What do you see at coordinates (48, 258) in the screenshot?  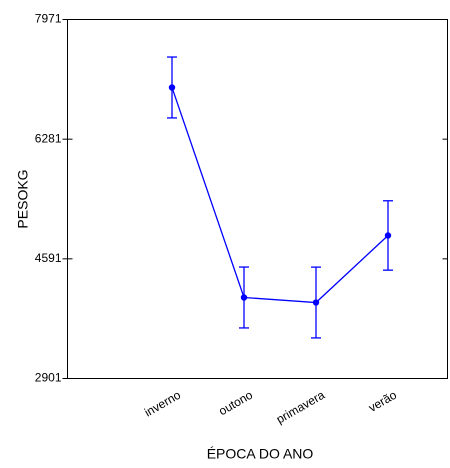 I see `y-tick-label: 4591` at bounding box center [48, 258].